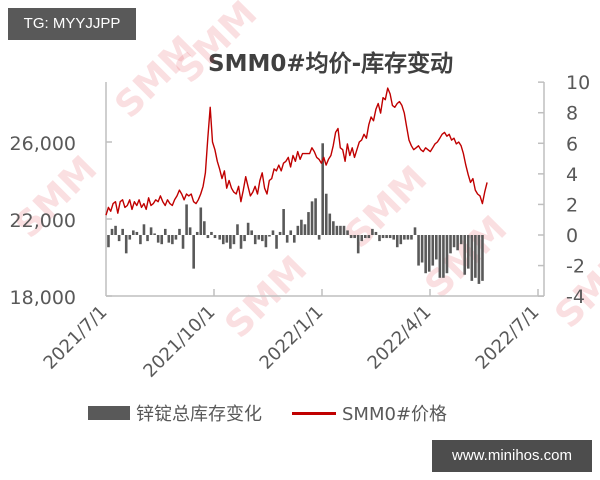 This screenshot has width=600, height=480. What do you see at coordinates (199, 414) in the screenshot?
I see `legend-bar-label: 锌锭总库存变化` at bounding box center [199, 414].